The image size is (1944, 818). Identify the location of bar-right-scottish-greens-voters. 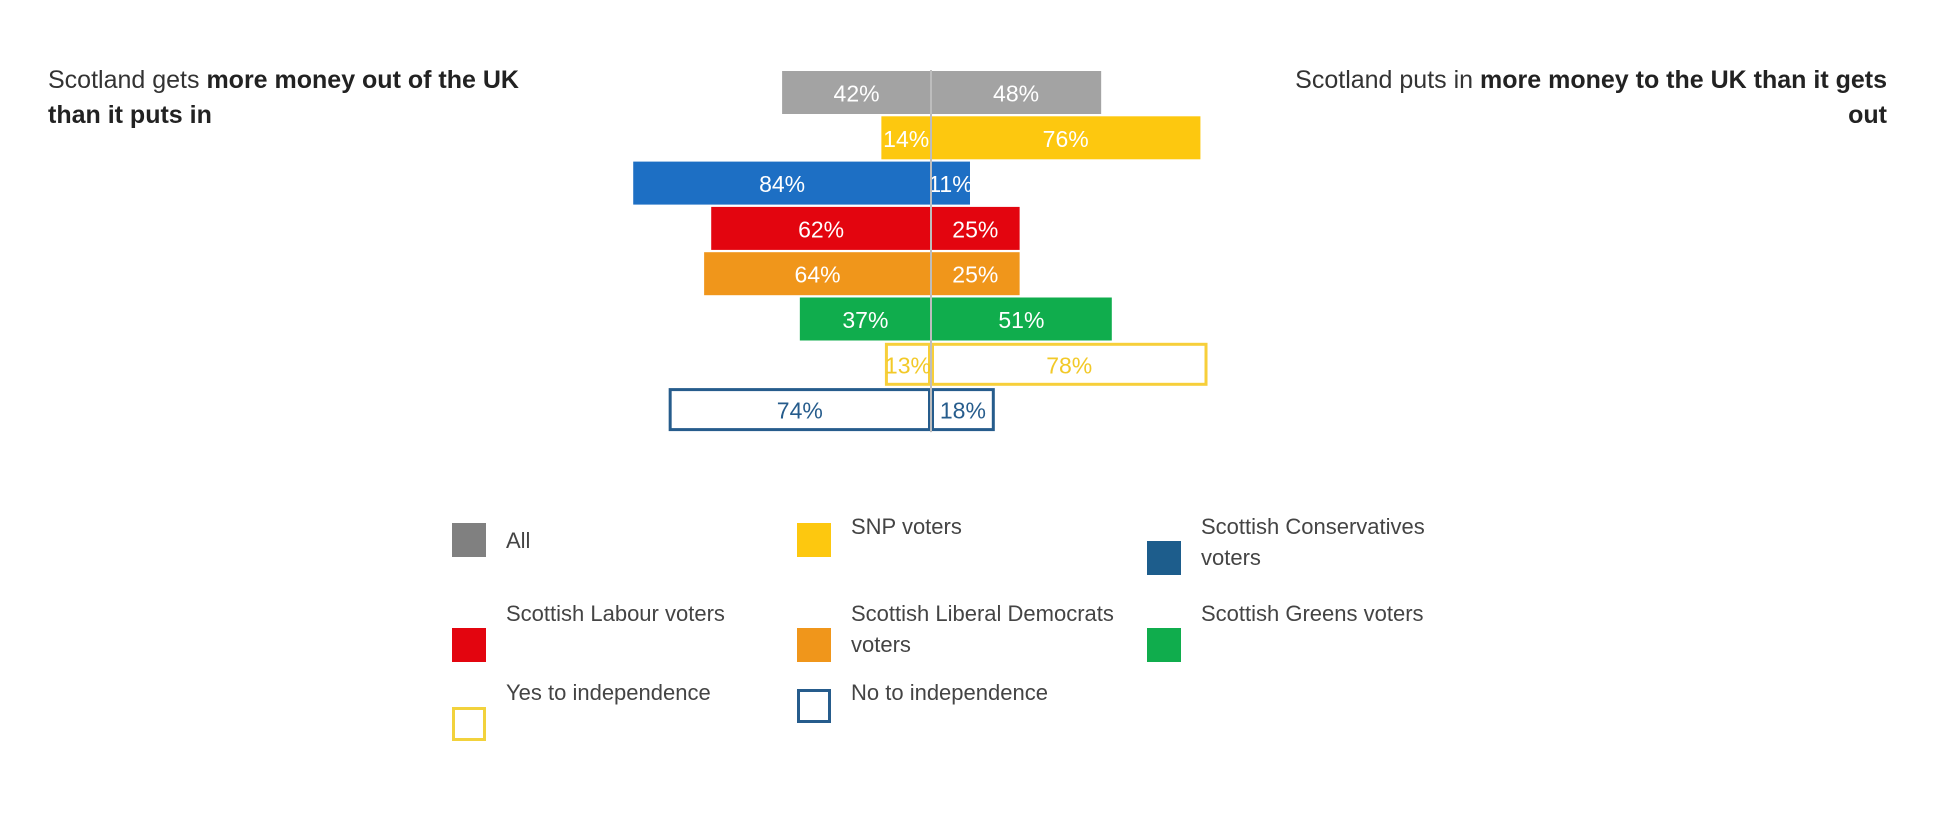
(1021, 319).